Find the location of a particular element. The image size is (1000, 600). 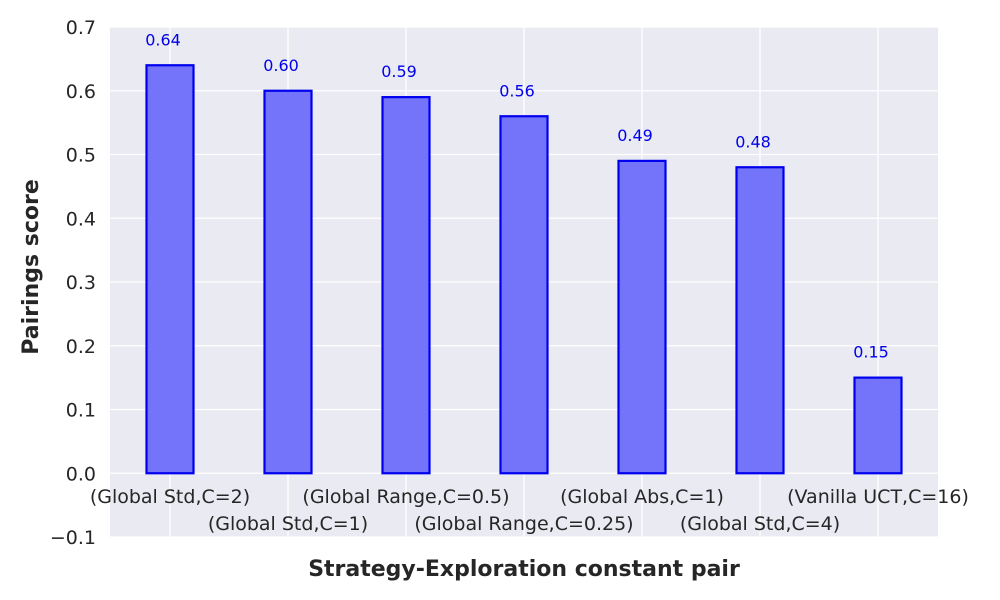

x-category-label: (Global Abs,C=1) is located at coordinates (642, 497).